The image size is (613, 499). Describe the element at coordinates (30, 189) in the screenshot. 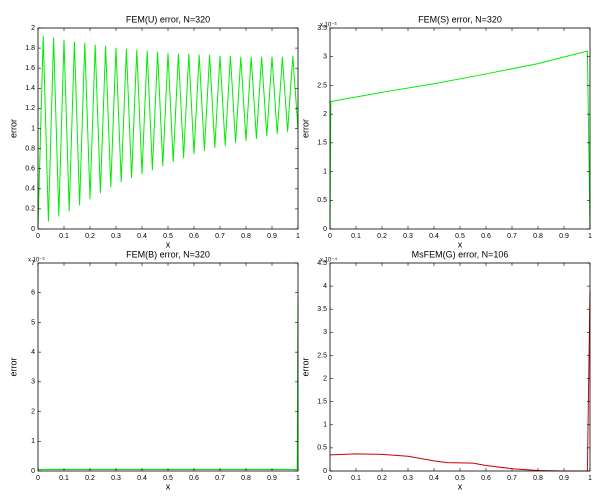

I see `y-tick-label: 0.4` at that location.